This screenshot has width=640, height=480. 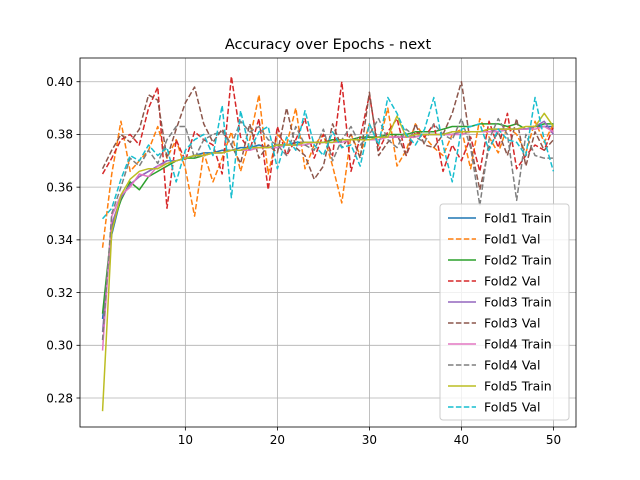 I want to click on y-tick-label: 0.30, so click(x=59, y=346).